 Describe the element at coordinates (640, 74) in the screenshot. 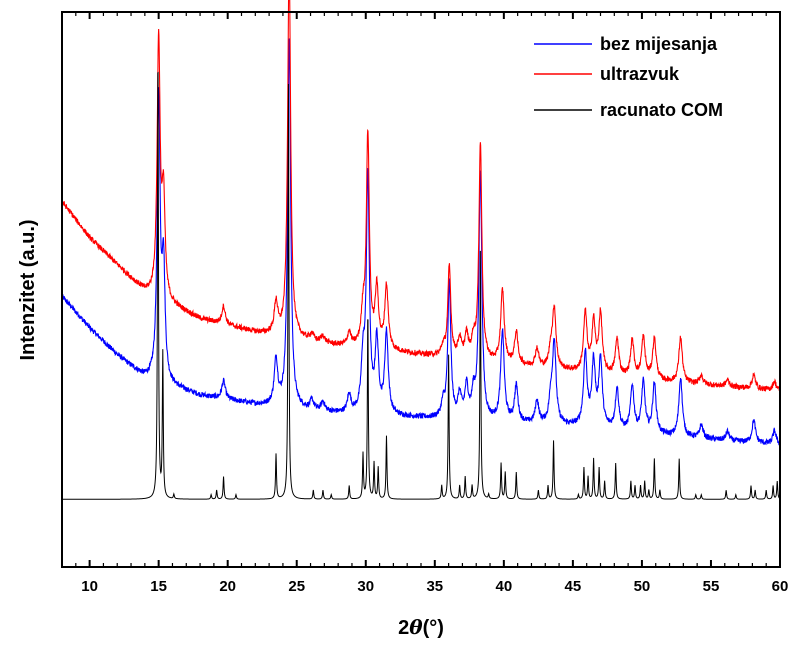

I see `legend-label-1: ultrazvuk` at that location.